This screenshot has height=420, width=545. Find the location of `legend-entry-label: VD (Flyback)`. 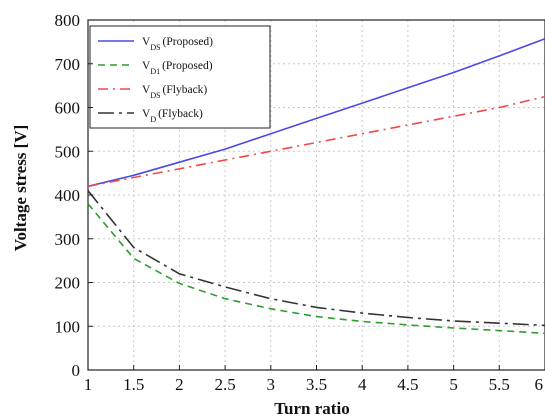

legend-entry-label: VD (Flyback) is located at coordinates (172, 116).